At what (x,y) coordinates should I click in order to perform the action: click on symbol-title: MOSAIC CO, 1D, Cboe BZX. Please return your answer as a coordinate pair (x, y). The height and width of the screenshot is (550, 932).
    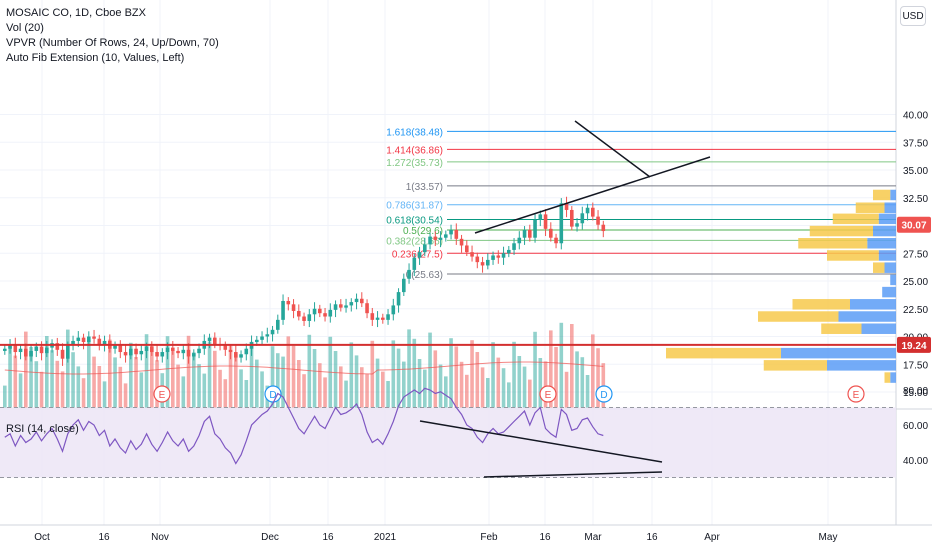
    Looking at the image, I should click on (76, 13).